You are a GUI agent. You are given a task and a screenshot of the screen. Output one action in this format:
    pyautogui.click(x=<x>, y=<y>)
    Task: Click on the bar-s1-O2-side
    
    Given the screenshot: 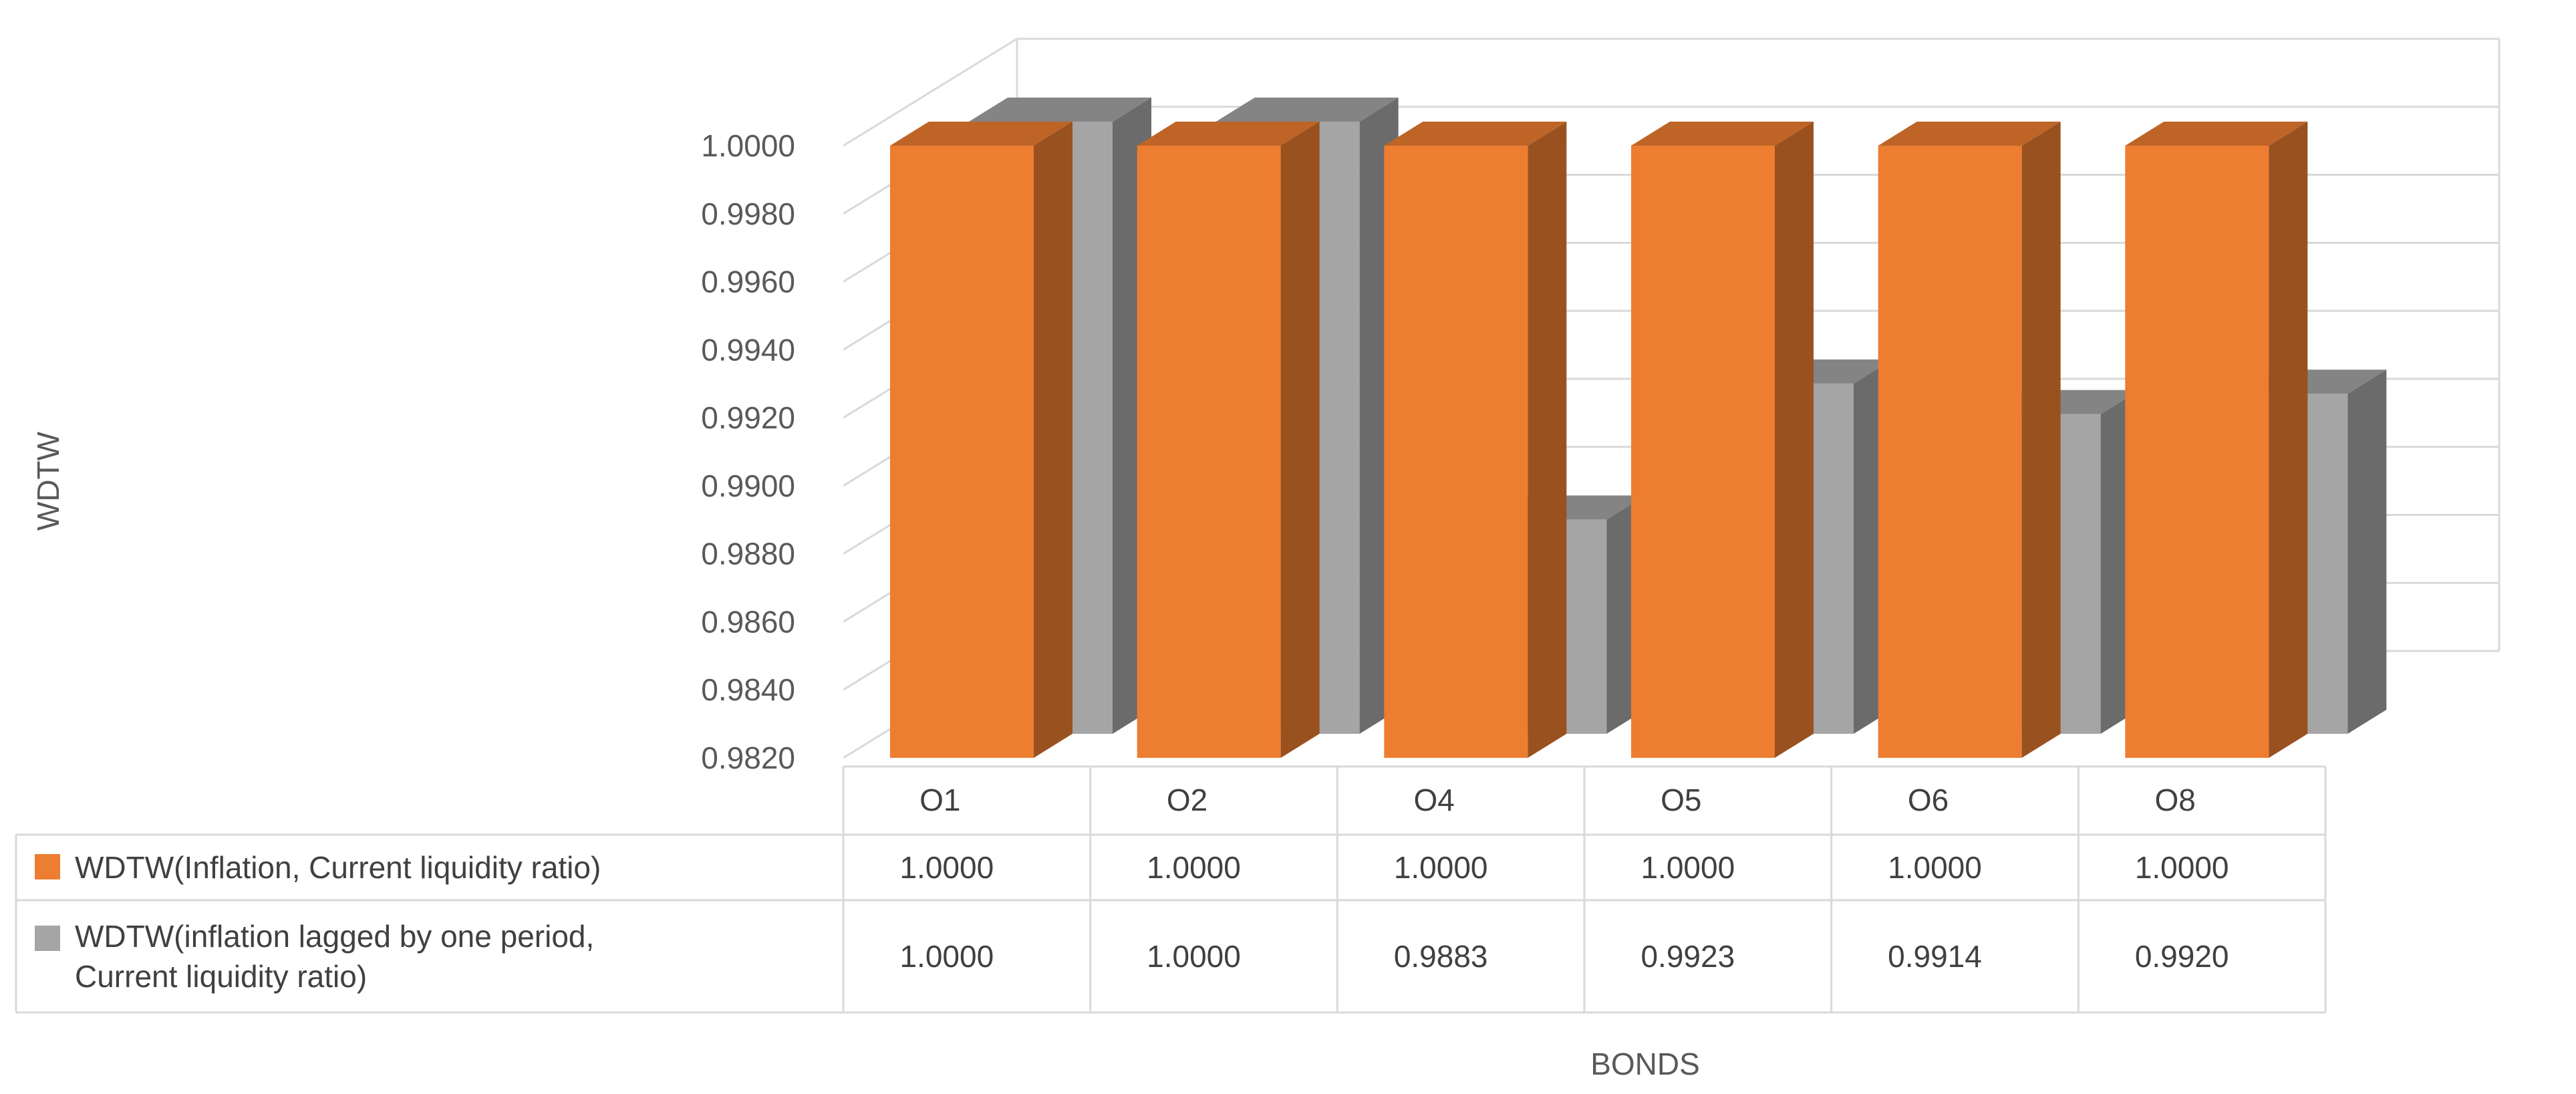 What is the action you would take?
    pyautogui.click(x=1300, y=440)
    